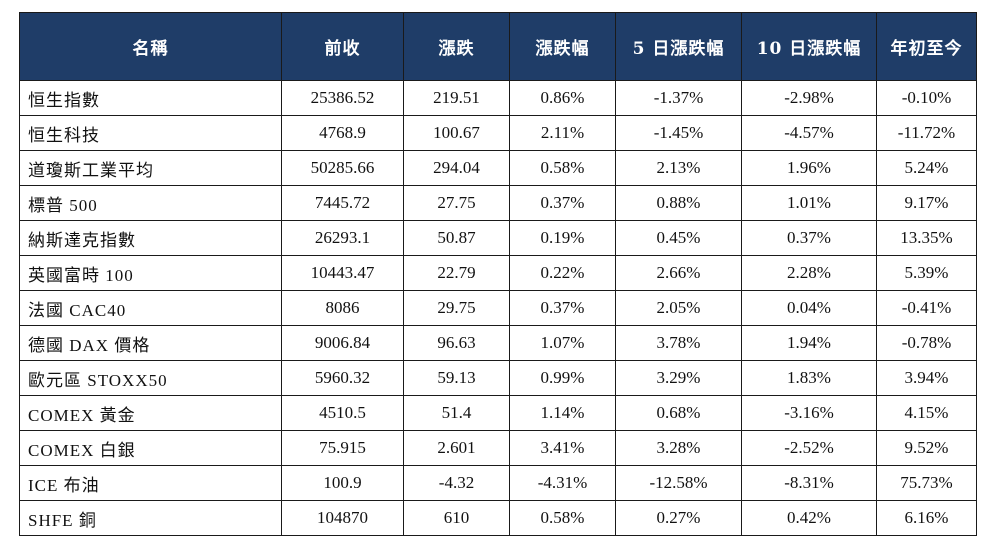 This screenshot has height=556, width=997. What do you see at coordinates (150, 238) in the screenshot?
I see `cell-name: 納斯達克指數` at bounding box center [150, 238].